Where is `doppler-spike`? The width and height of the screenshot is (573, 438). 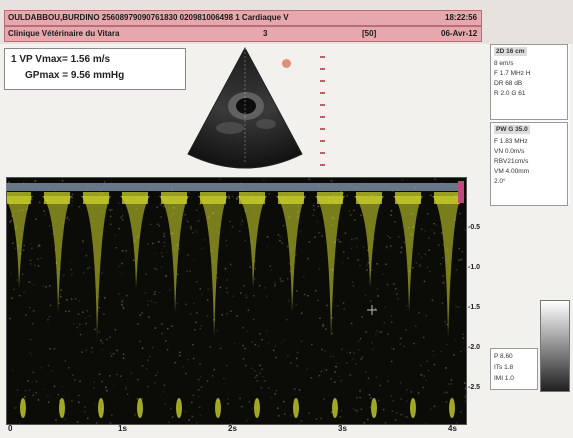 doppler-spike is located at coordinates (57, 254).